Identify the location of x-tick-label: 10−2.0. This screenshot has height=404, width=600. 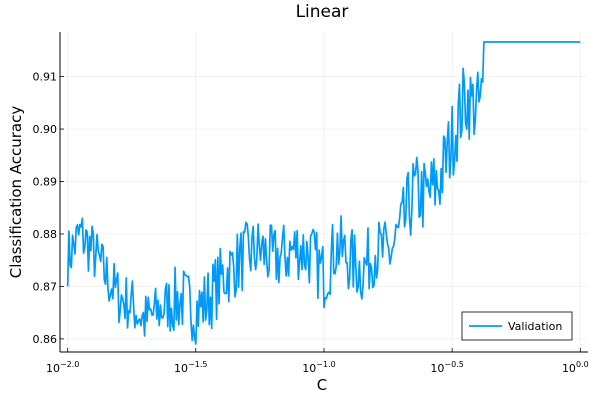
(62, 367).